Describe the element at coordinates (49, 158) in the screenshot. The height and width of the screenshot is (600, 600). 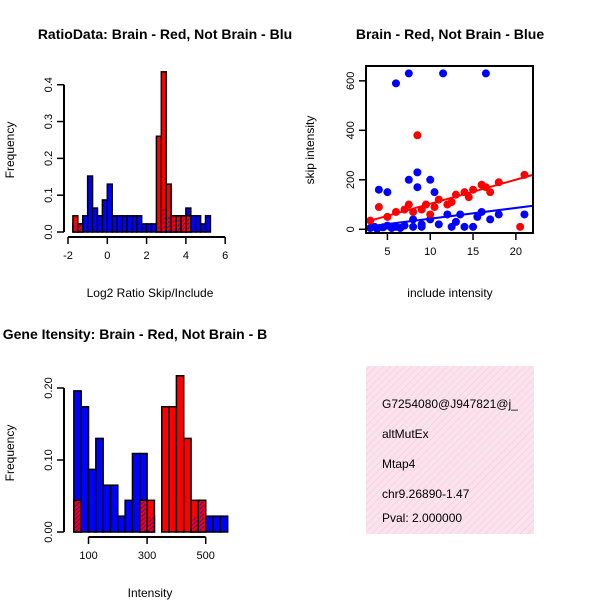
I see `ratio-y-tick-label: 0.2` at that location.